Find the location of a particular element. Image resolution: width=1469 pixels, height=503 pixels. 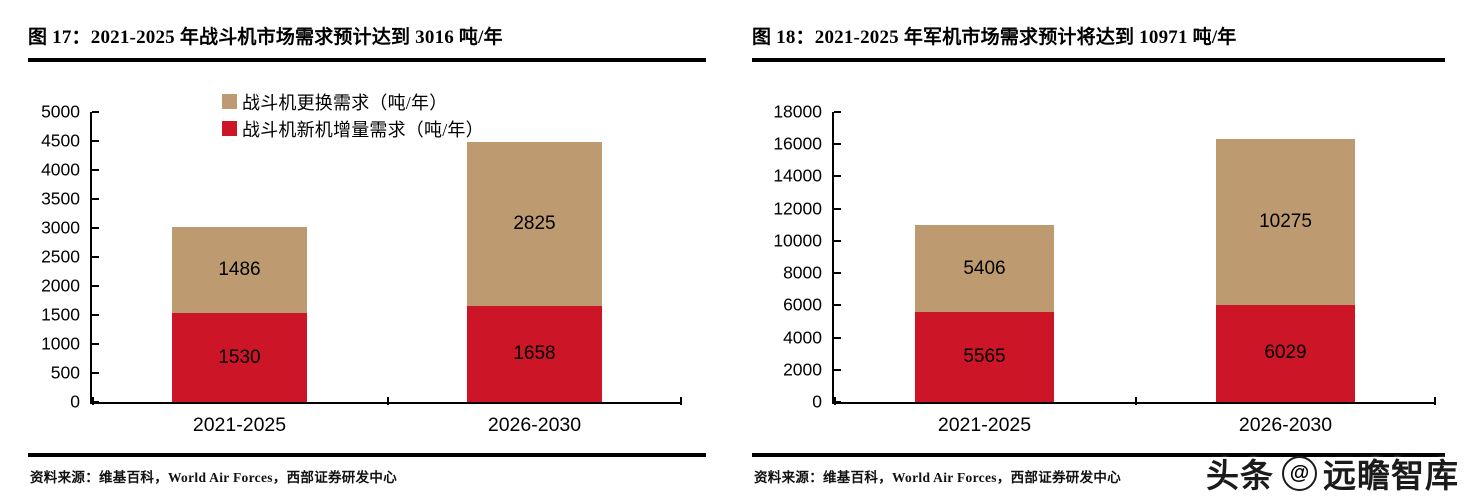

y-axis-tick-label: 6000 is located at coordinates (802, 304).